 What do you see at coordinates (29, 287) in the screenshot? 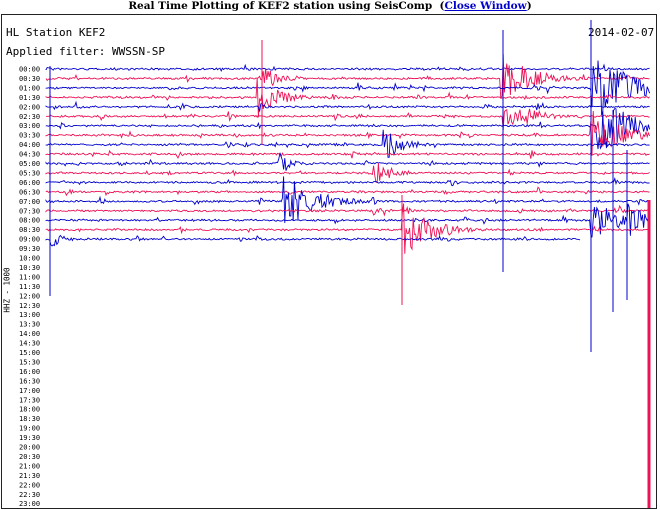
I see `time-label: 11:30` at bounding box center [29, 287].